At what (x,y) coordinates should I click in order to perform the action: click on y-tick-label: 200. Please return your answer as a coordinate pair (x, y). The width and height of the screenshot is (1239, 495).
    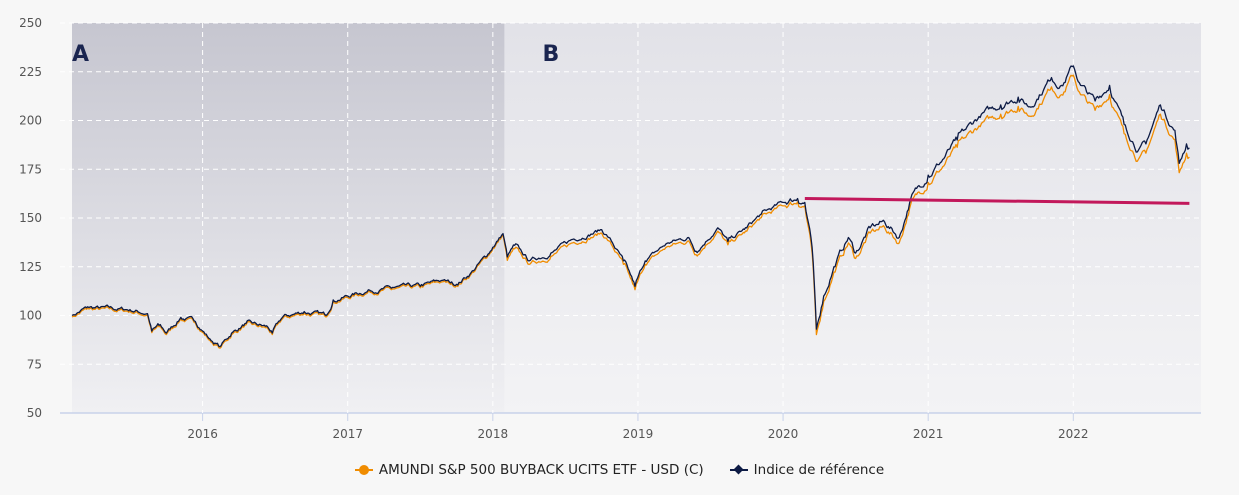
    Looking at the image, I should click on (30, 121).